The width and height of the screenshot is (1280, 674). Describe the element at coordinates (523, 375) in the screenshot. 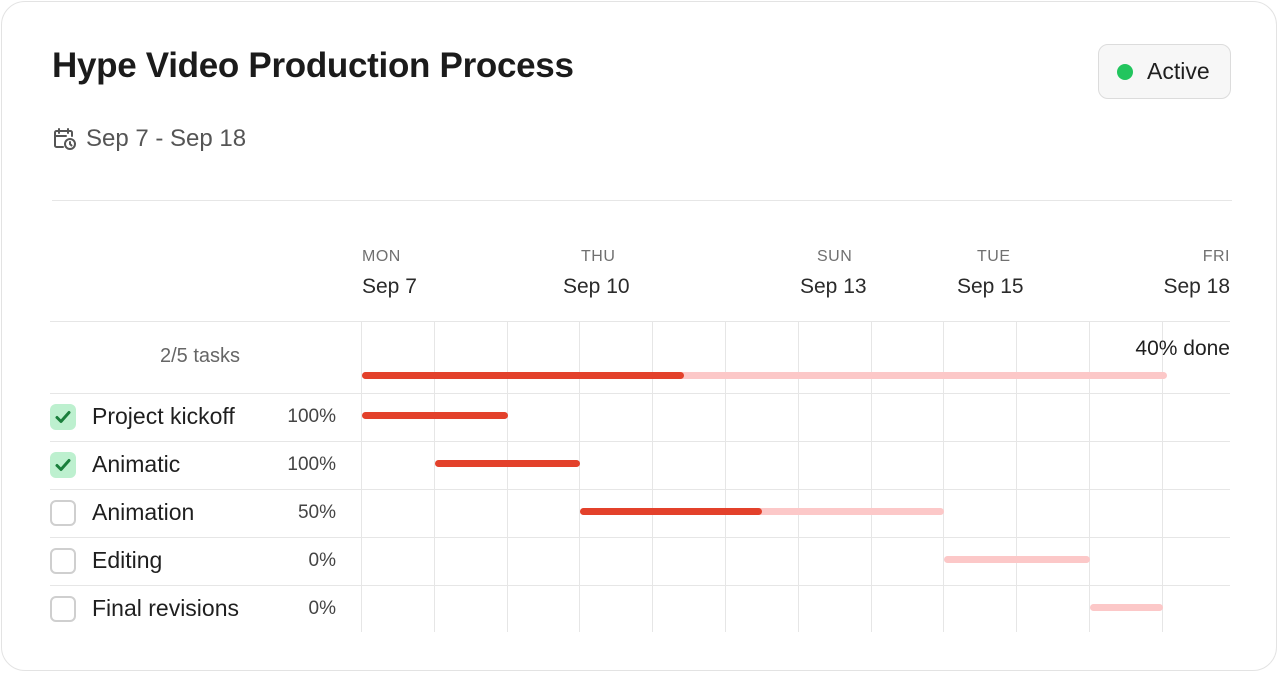

I see `overall-completed-bar` at that location.